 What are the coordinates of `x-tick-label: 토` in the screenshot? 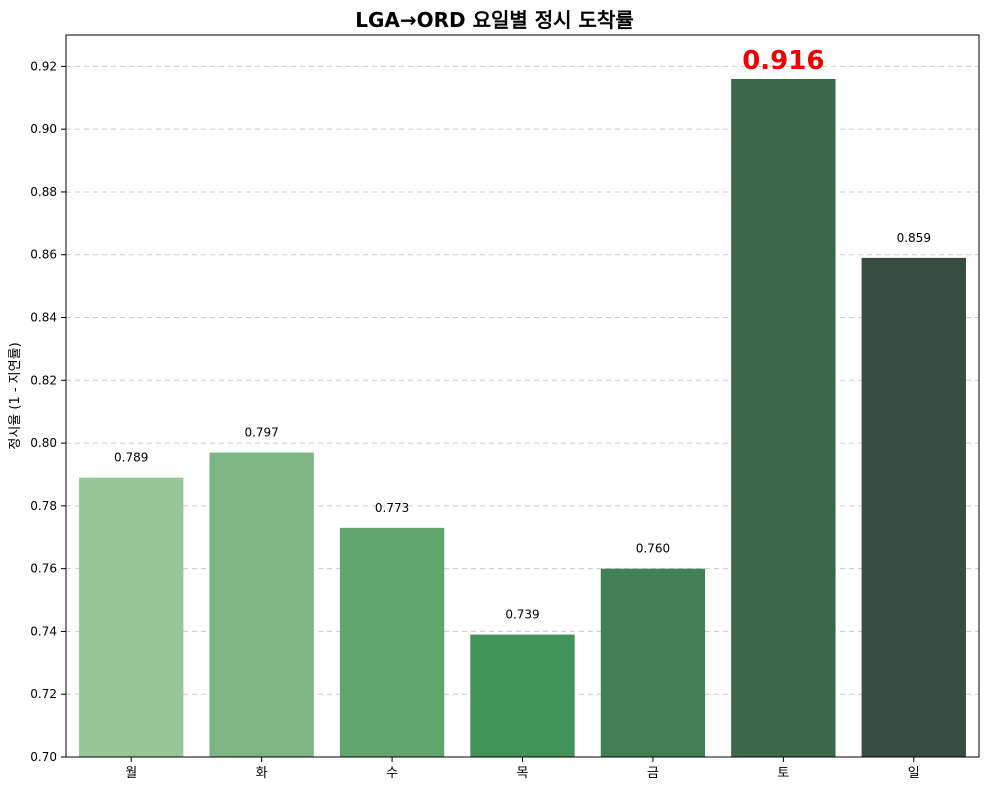 It's located at (783, 773).